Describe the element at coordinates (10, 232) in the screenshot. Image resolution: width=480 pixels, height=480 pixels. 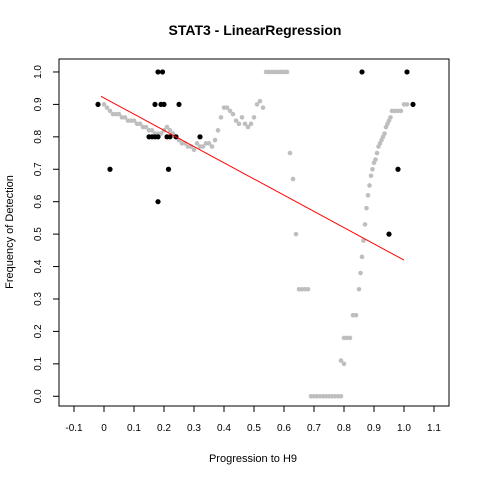
I see `y-axis-label: Frequency of Detection` at that location.